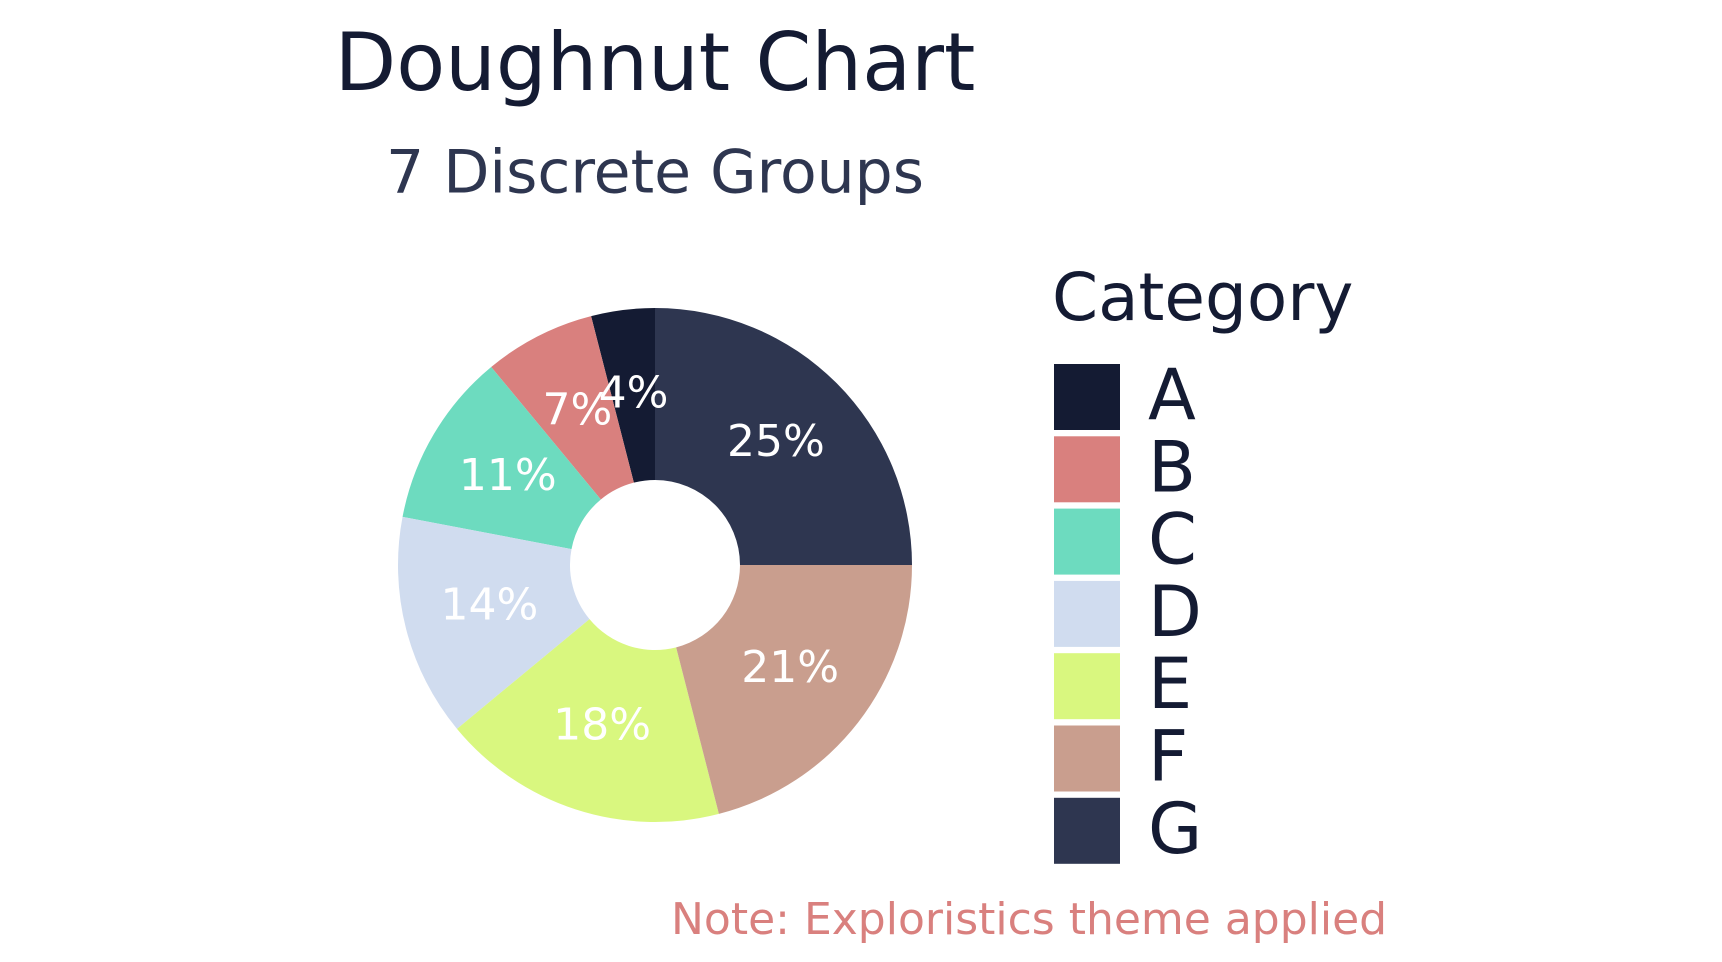 This screenshot has height=962, width=1722. Describe the element at coordinates (634, 392) in the screenshot. I see `data-label: 4%` at that location.